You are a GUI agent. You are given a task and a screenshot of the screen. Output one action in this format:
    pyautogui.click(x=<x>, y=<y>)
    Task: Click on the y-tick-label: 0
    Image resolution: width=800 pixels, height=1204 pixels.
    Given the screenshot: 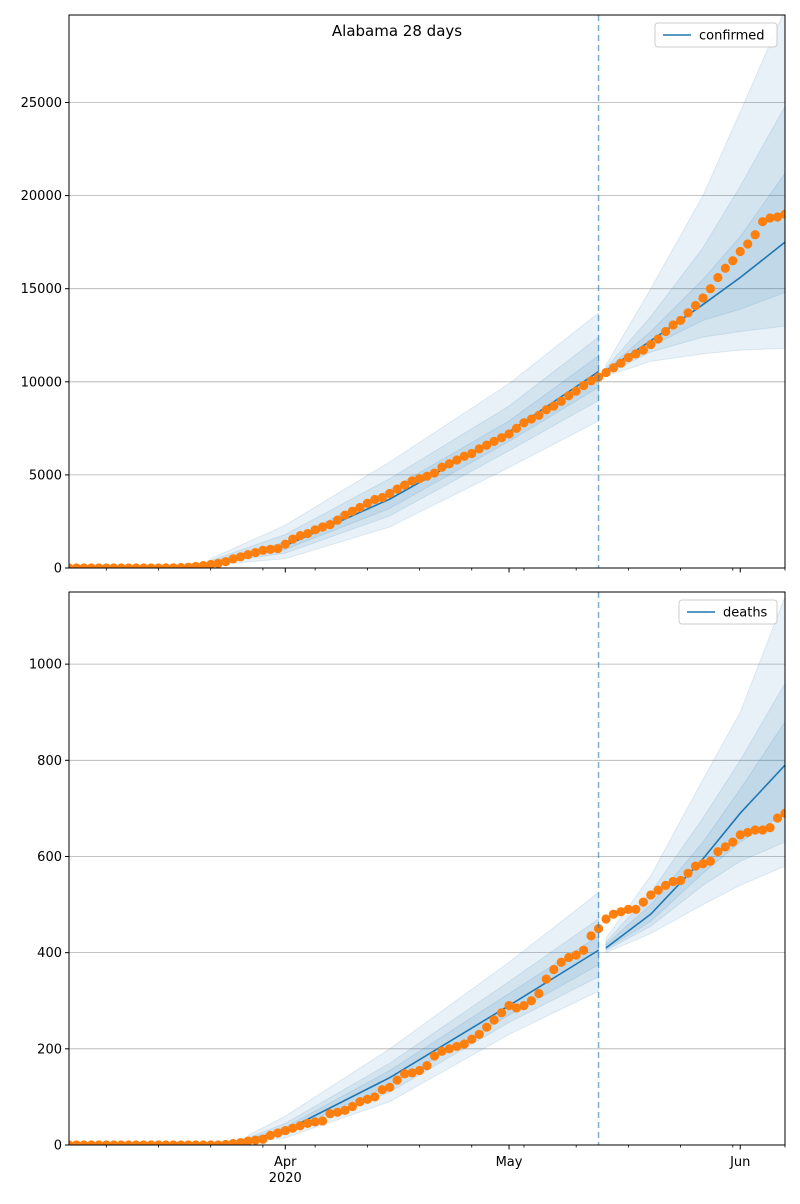 What is the action you would take?
    pyautogui.click(x=58, y=1146)
    